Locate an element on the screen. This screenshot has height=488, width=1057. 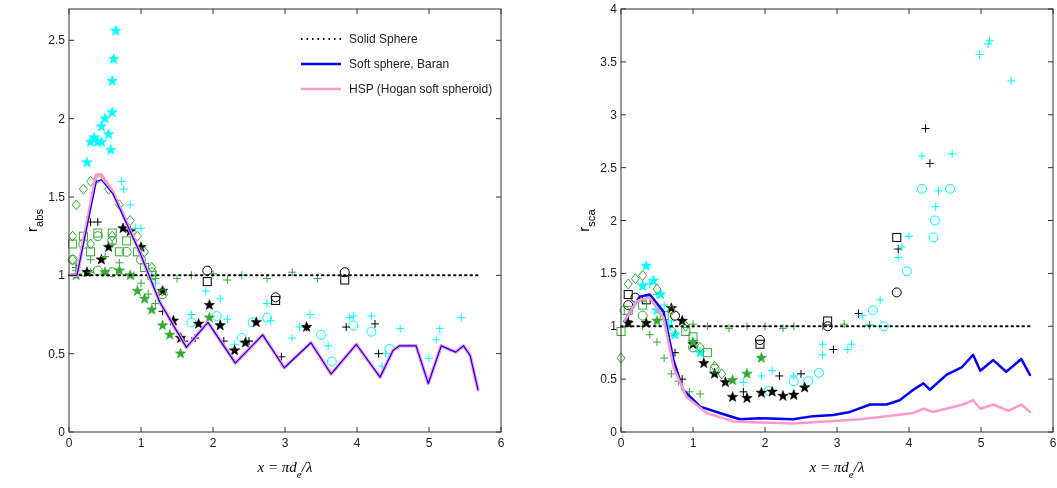
legend-label: Soft sphere, Baran is located at coordinates (399, 64).